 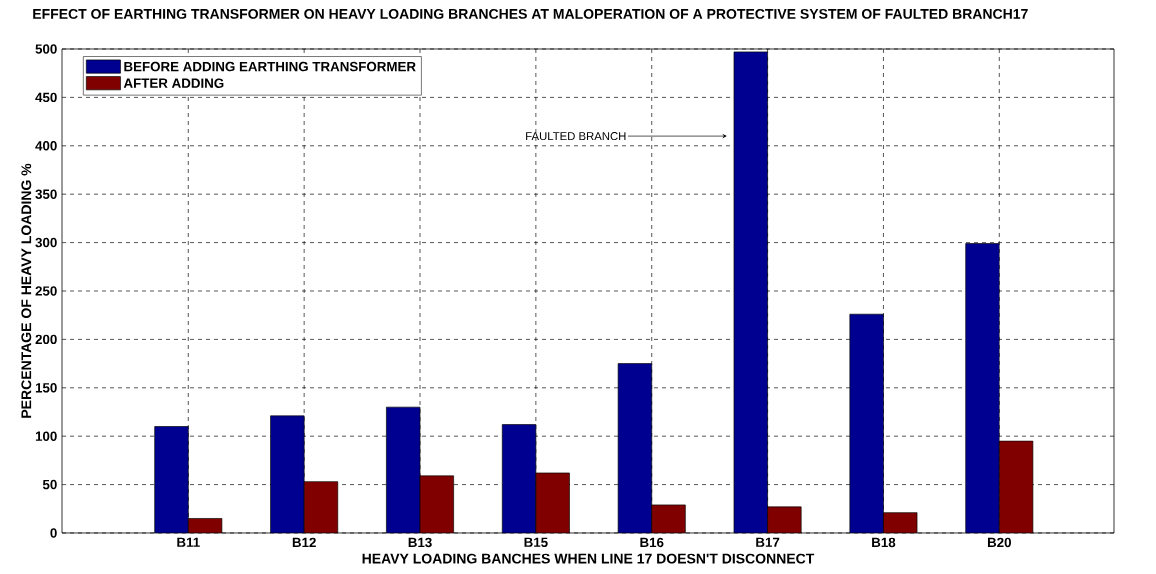 What do you see at coordinates (884, 542) in the screenshot?
I see `x-tick-label: B18` at bounding box center [884, 542].